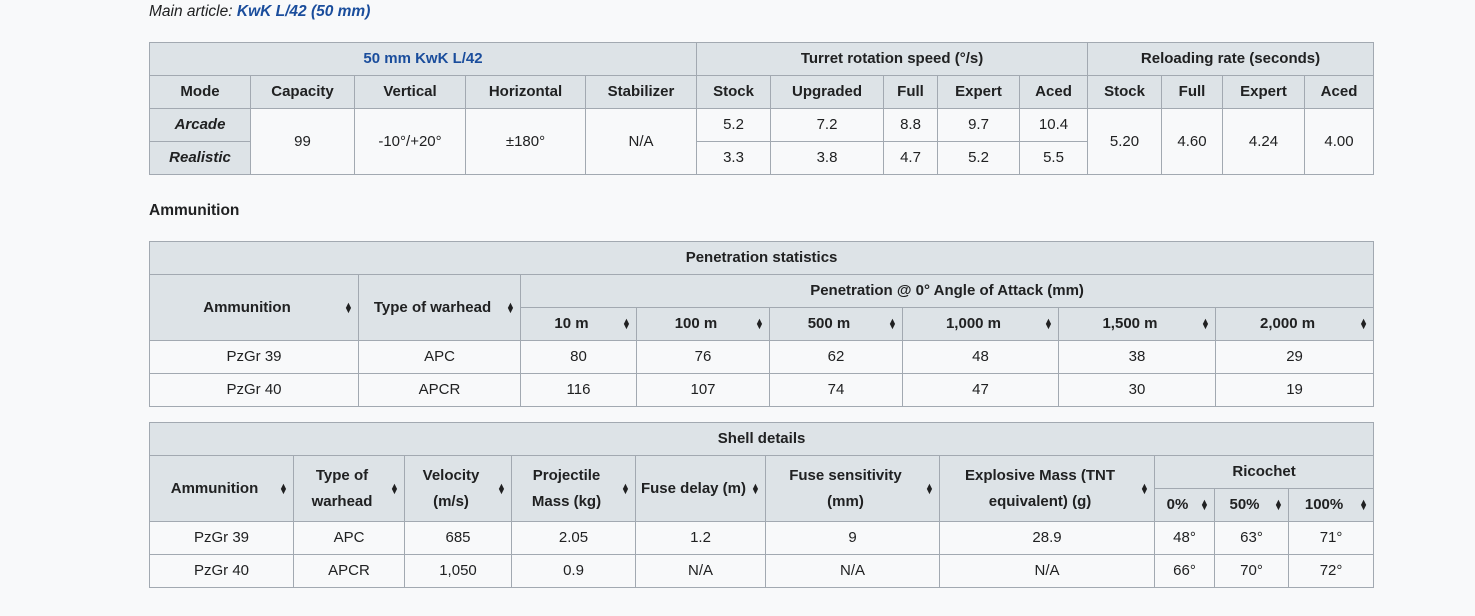 This screenshot has width=1475, height=616. Describe the element at coordinates (1137, 390) in the screenshot. I see `pen-value: 30` at that location.